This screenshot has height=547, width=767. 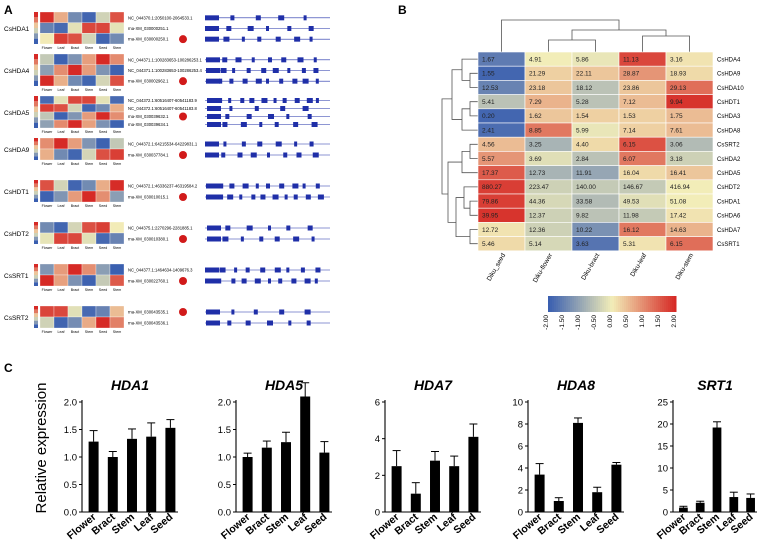 I want to click on heatmap-cell-value: 1.67, so click(x=488, y=59).